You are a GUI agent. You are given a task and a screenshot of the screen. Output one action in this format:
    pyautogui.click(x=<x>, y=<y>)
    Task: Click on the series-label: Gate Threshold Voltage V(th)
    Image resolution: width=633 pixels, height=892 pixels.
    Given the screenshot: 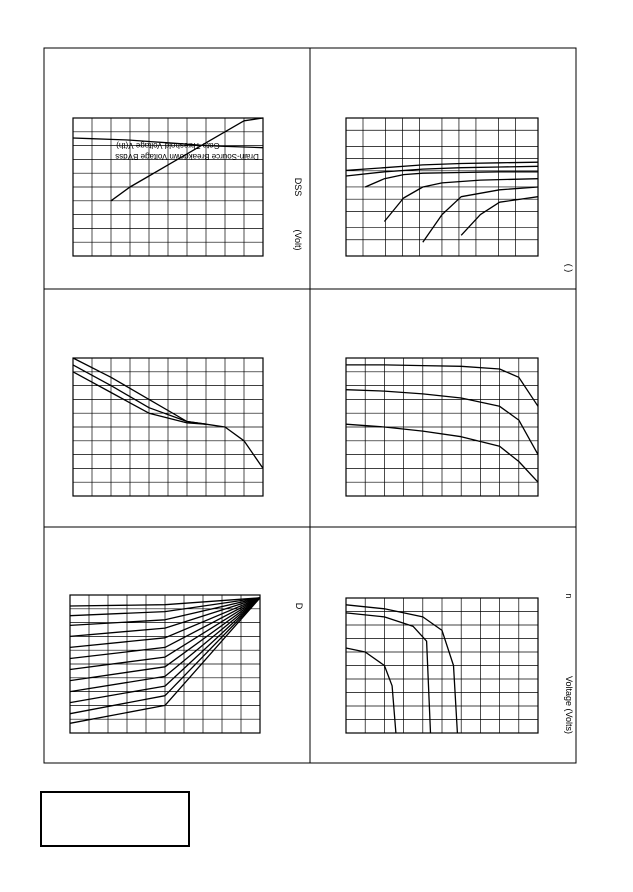 What is the action you would take?
    pyautogui.click(x=168, y=145)
    